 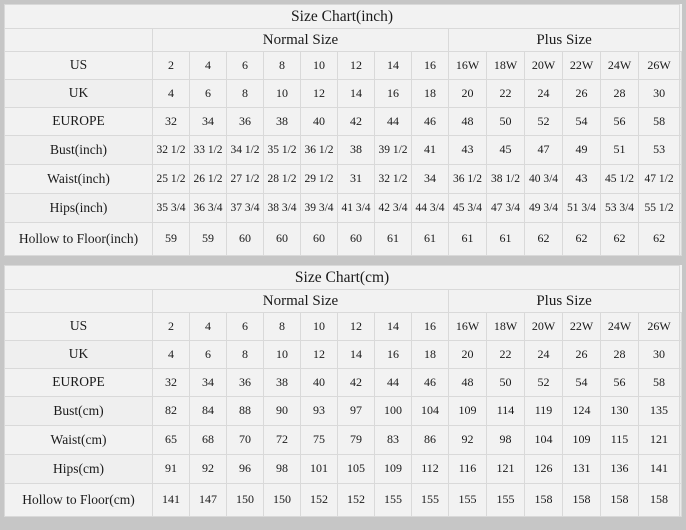 What do you see at coordinates (505, 179) in the screenshot?
I see `cell: 38 1/2` at bounding box center [505, 179].